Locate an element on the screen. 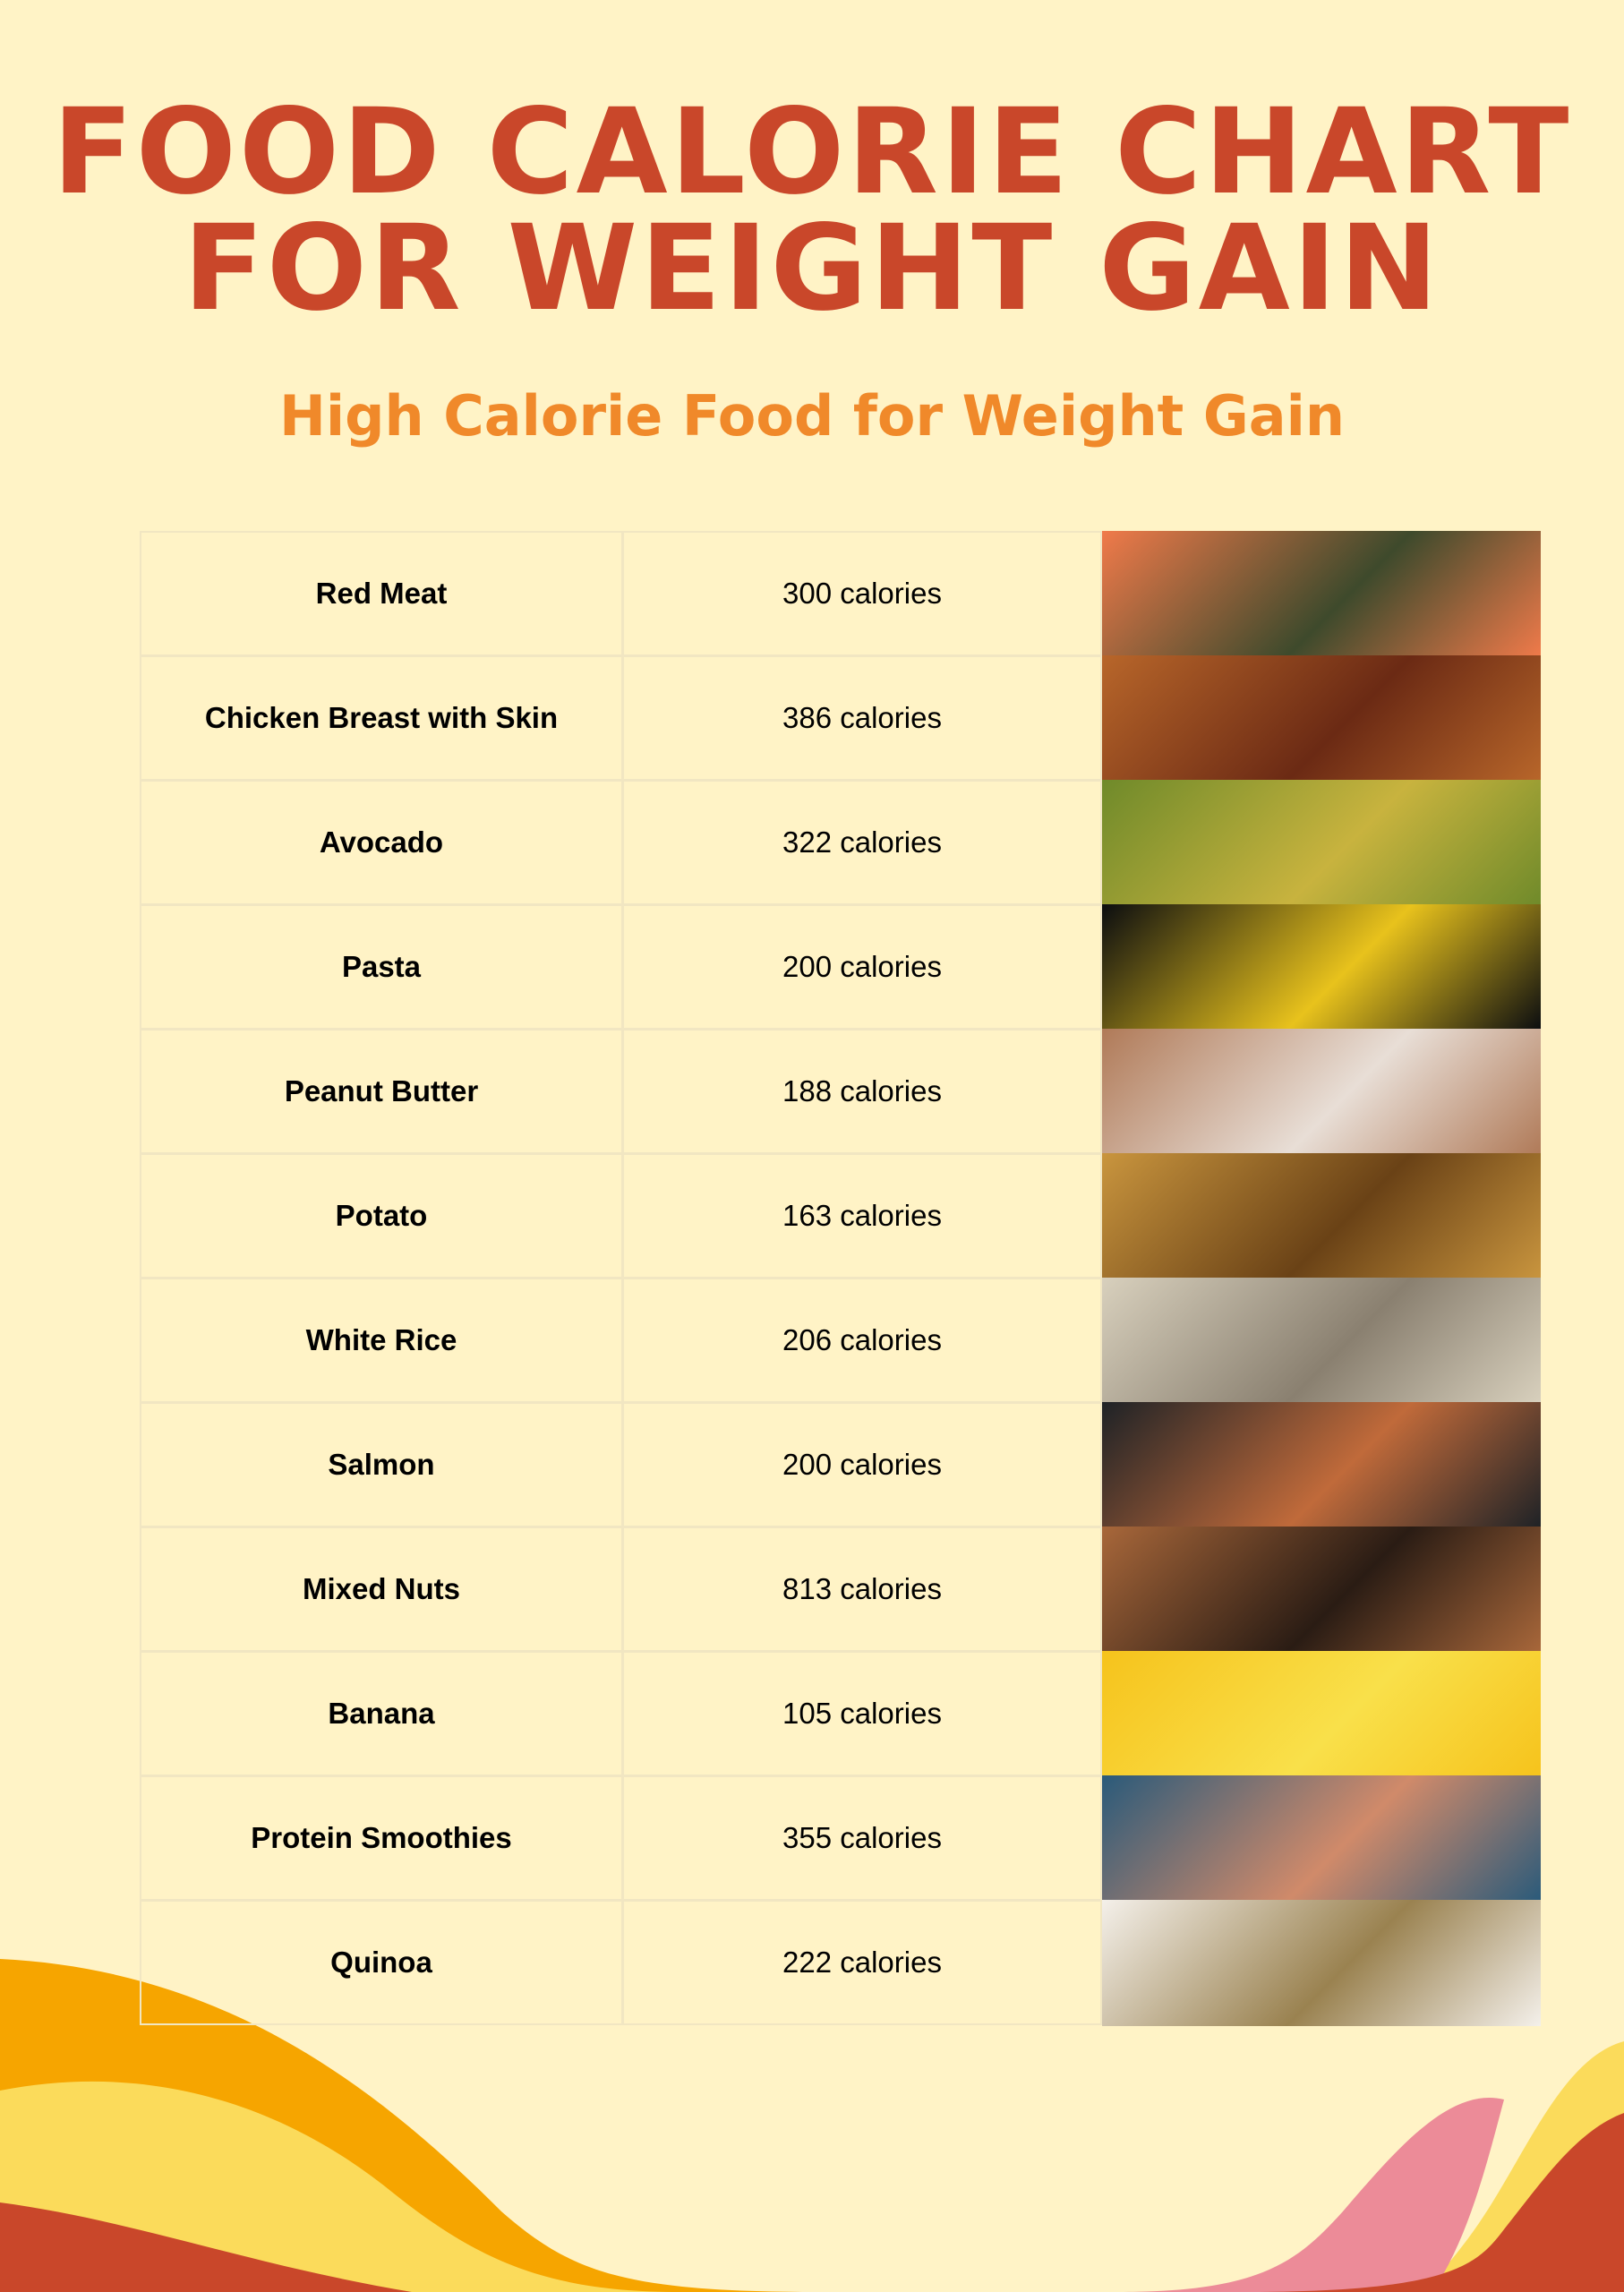 The width and height of the screenshot is (1624, 2292). food-calories: 163 calories is located at coordinates (862, 1216).